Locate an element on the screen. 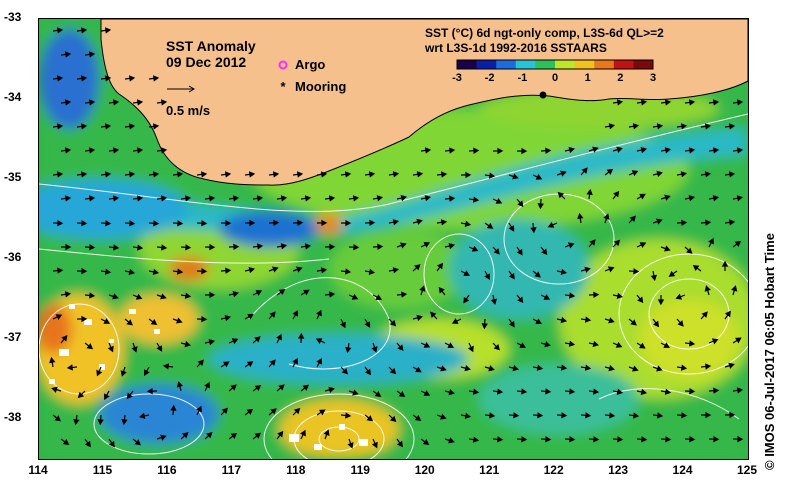 This screenshot has height=492, width=790. legend-mooring-label: Mooring is located at coordinates (321, 86).